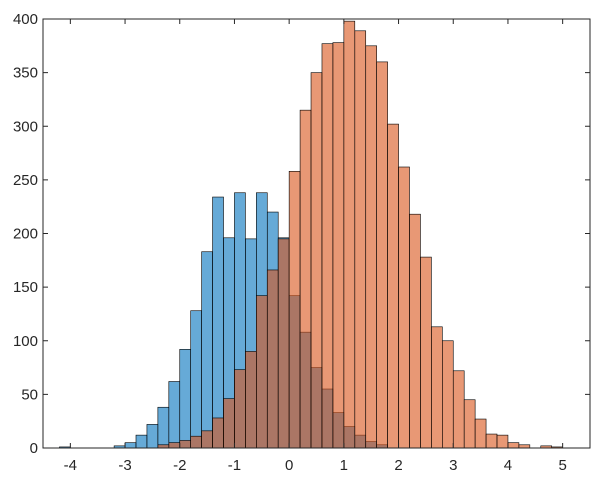 The height and width of the screenshot is (478, 615). Describe the element at coordinates (344, 465) in the screenshot. I see `x-tick-label: 1` at that location.